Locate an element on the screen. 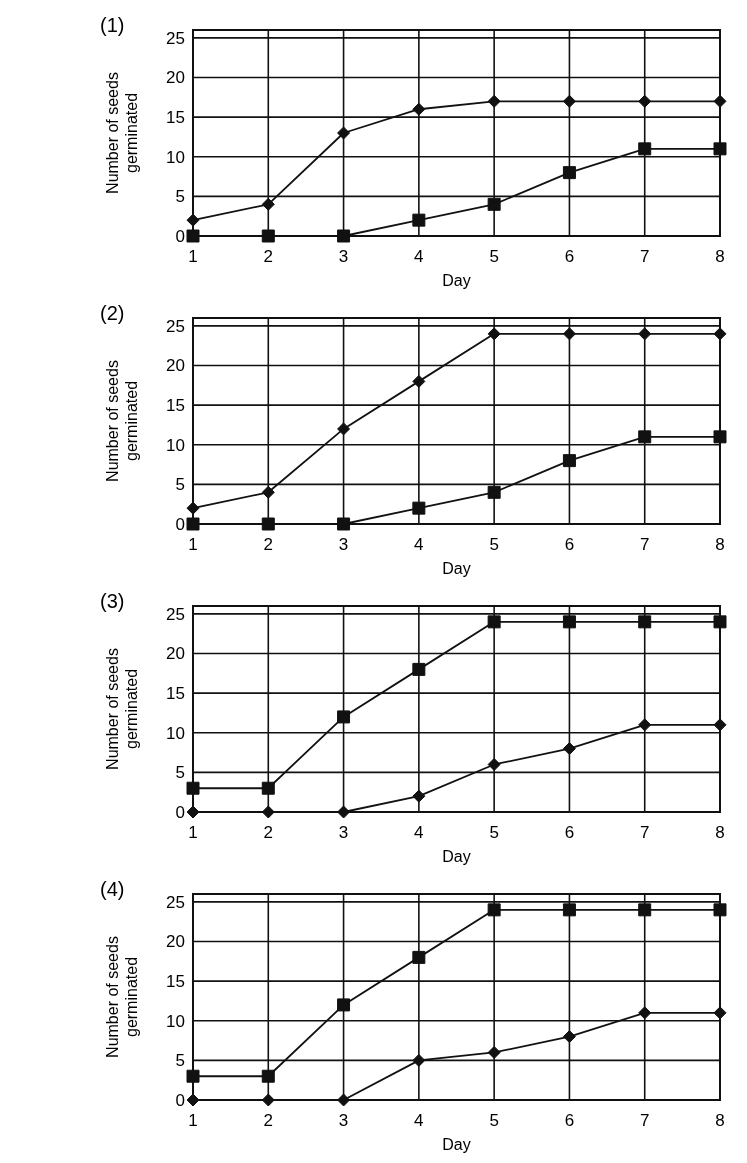 The height and width of the screenshot is (1163, 747). chart-title: (4) is located at coordinates (112, 889).